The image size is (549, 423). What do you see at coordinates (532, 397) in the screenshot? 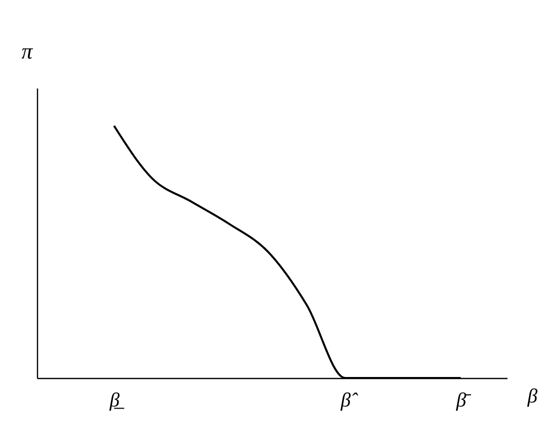
I see `x-axis-title: β` at bounding box center [532, 397].